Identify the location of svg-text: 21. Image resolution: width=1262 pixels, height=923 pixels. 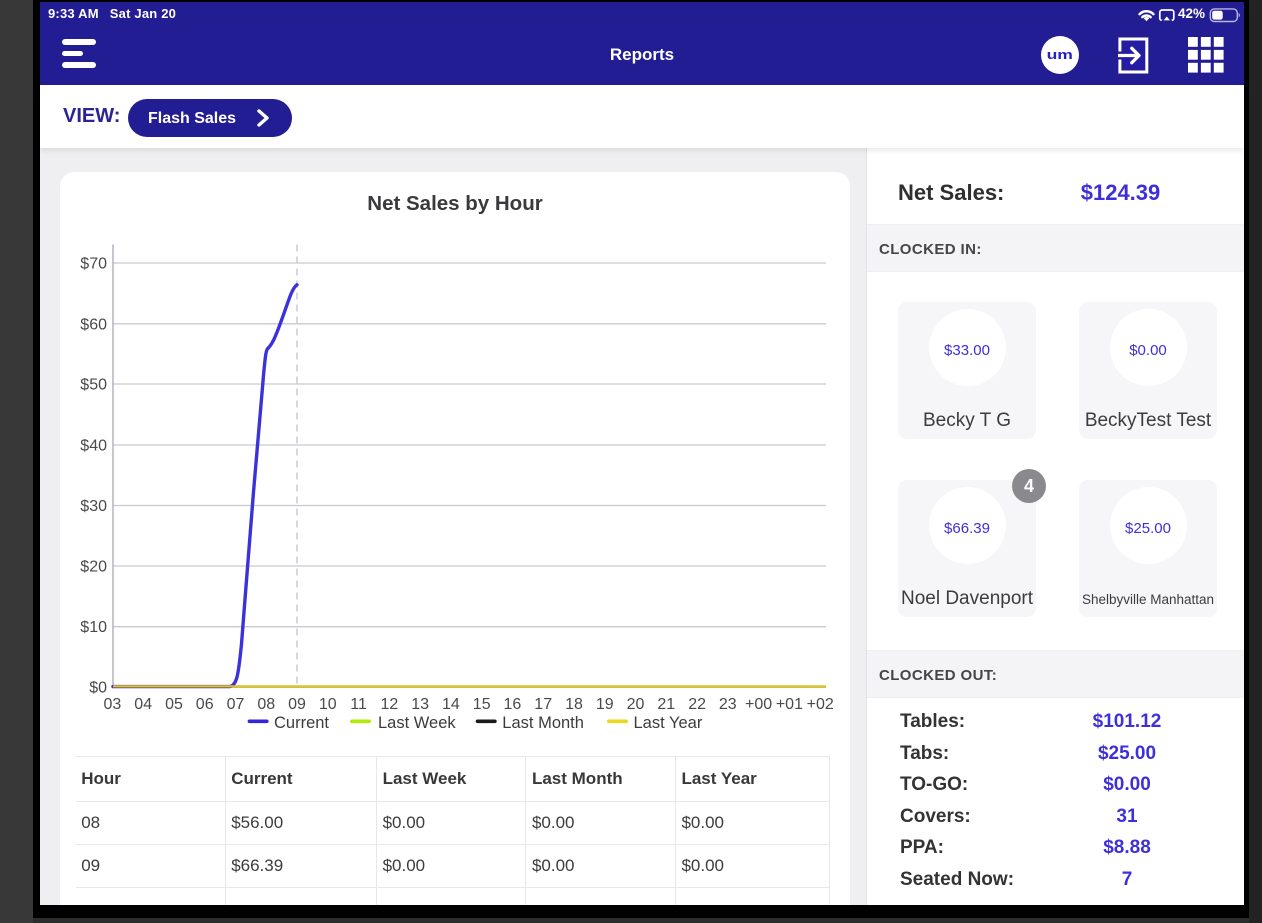
(666, 704).